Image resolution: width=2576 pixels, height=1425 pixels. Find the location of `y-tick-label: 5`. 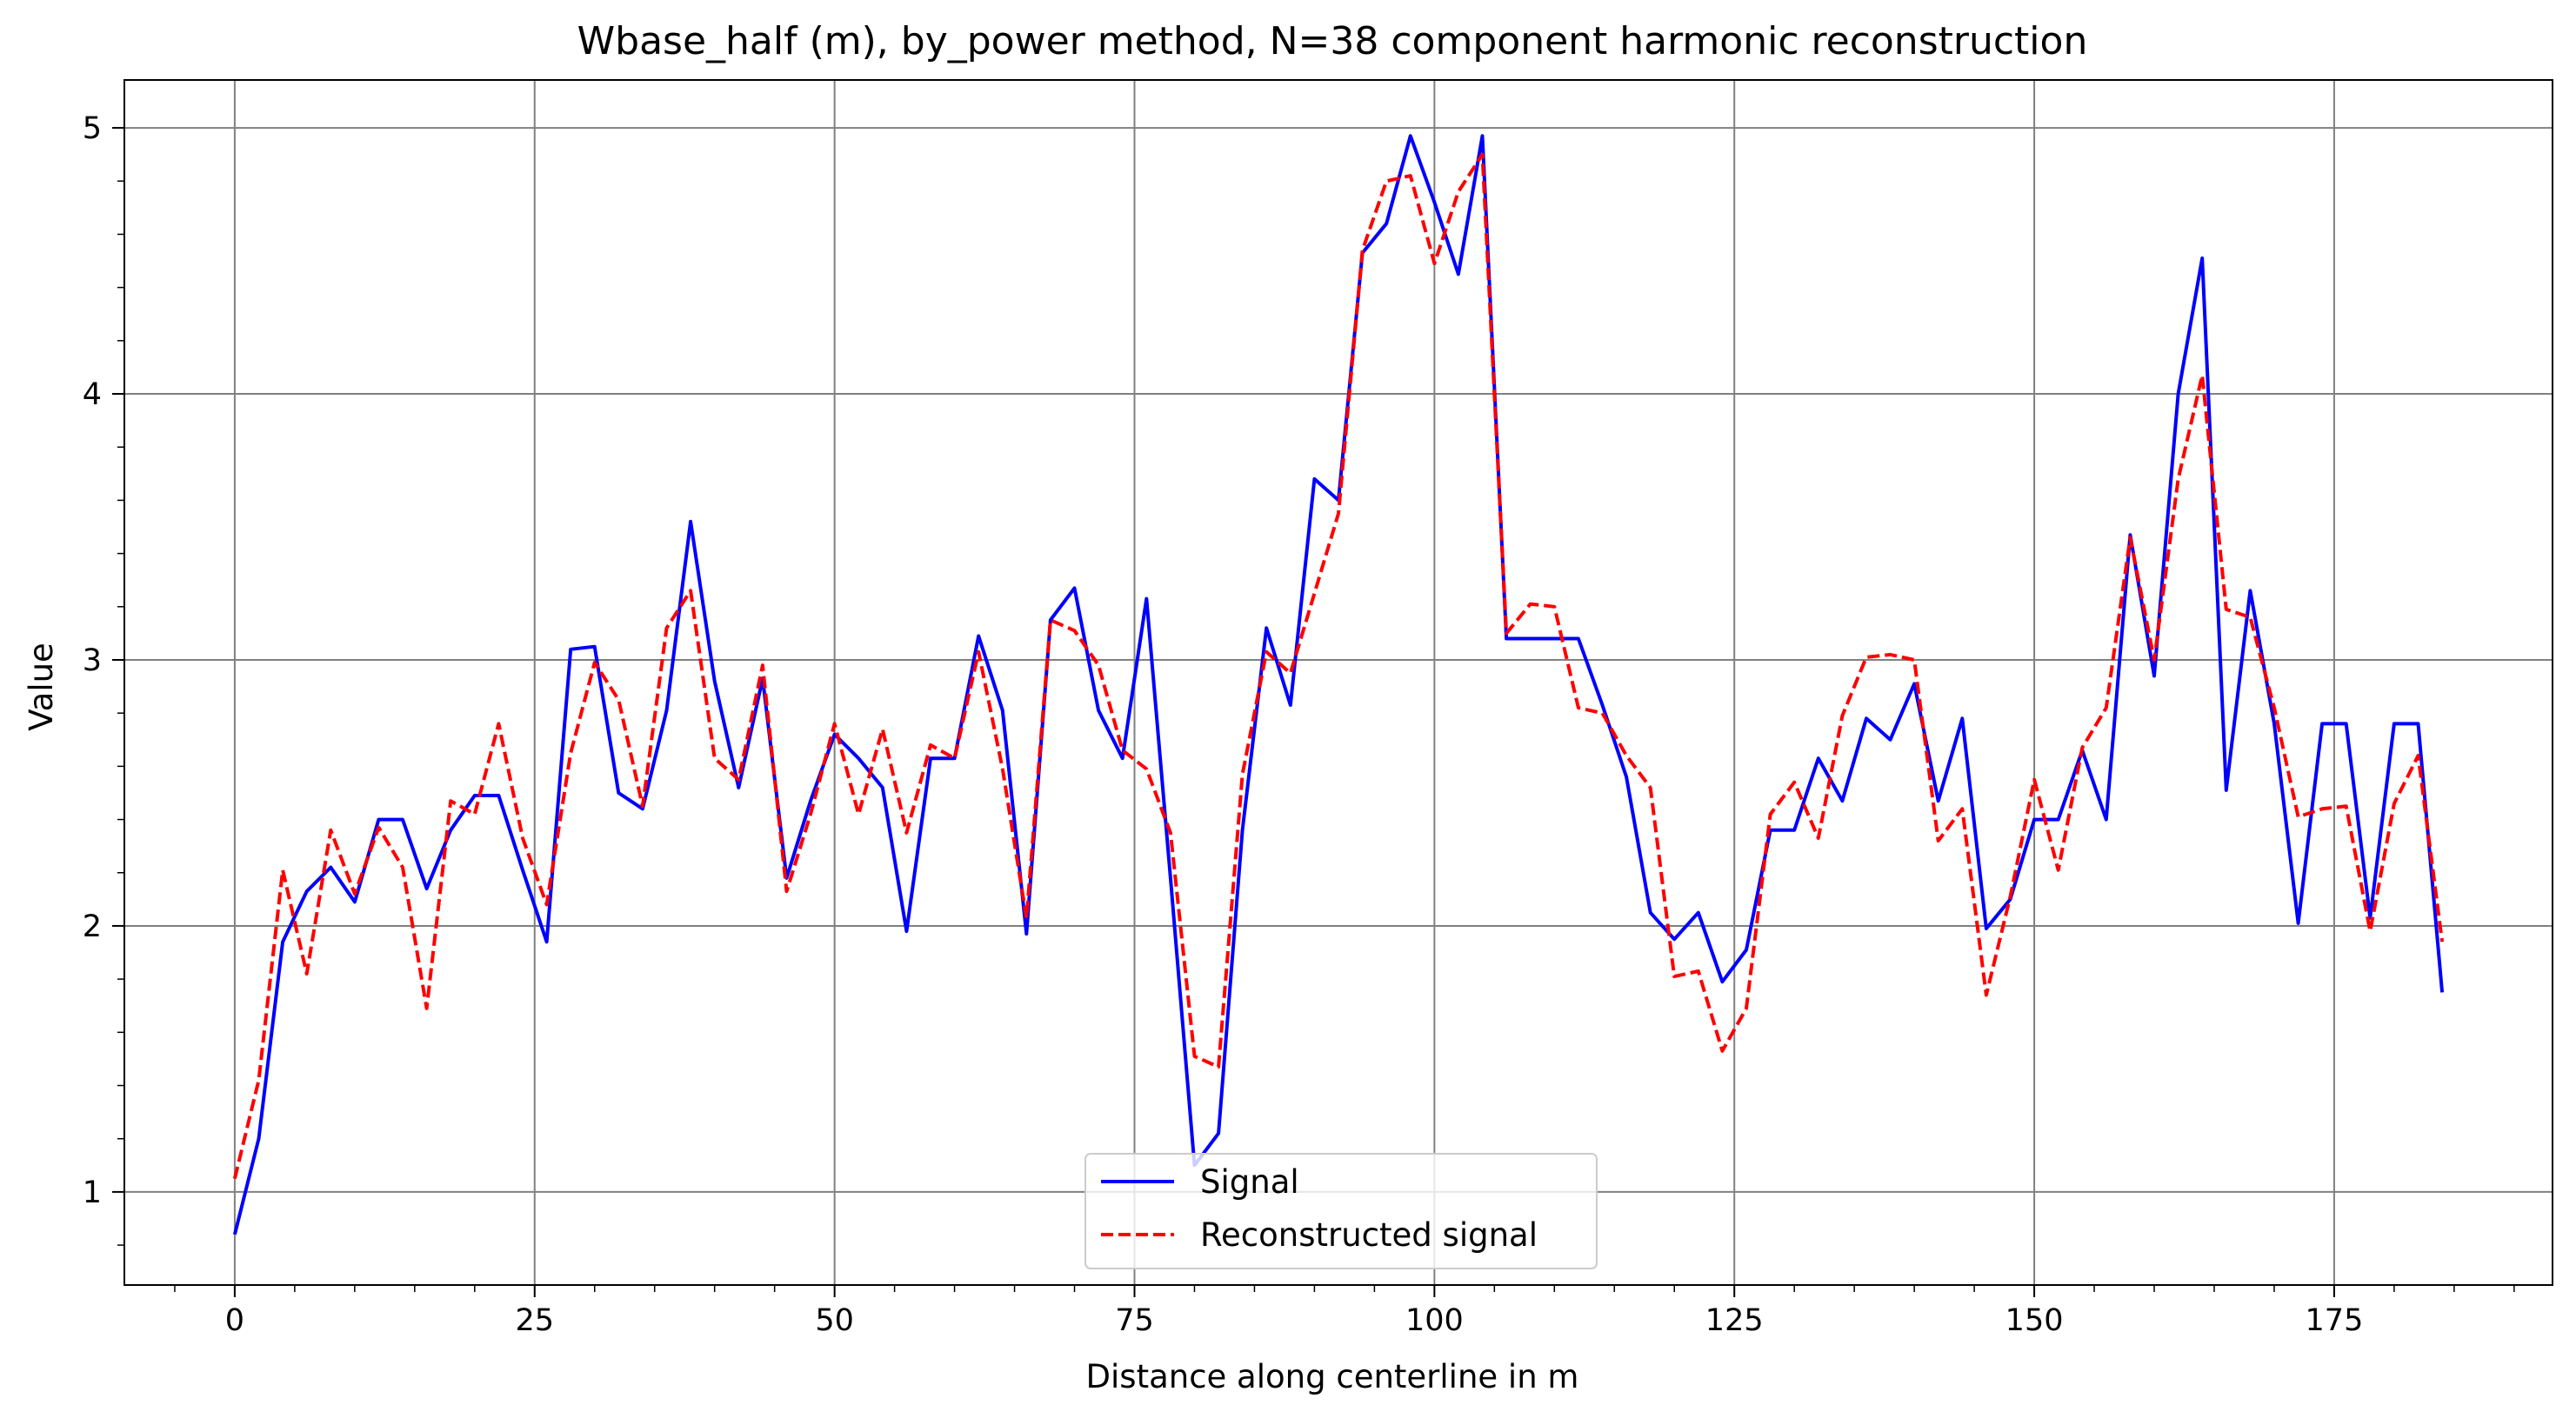

y-tick-label: 5 is located at coordinates (92, 128).